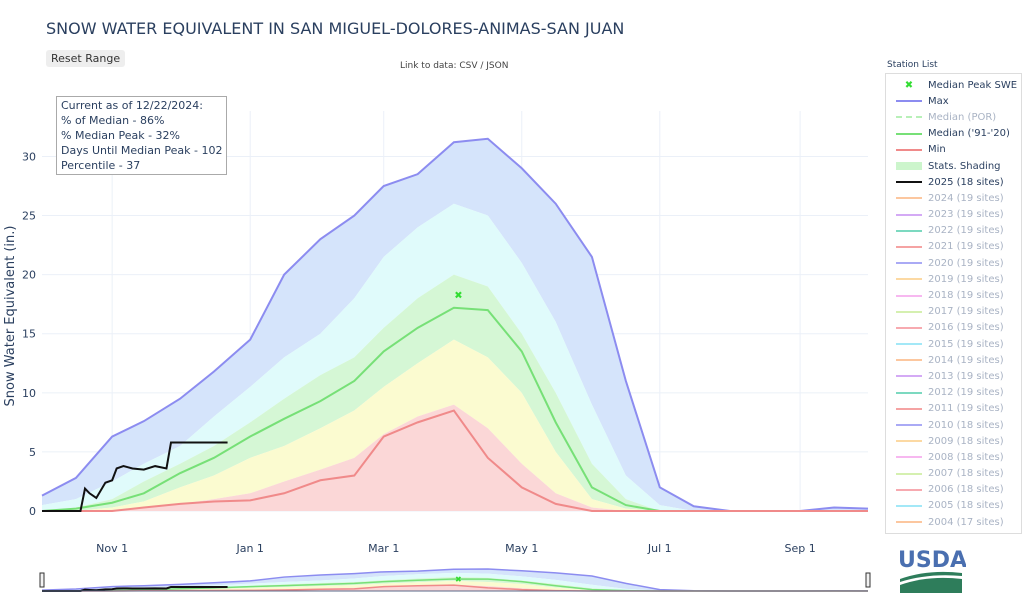 The image size is (1023, 597). Describe the element at coordinates (953, 490) in the screenshot. I see `legend-item: 2006 (18 sites)` at that location.